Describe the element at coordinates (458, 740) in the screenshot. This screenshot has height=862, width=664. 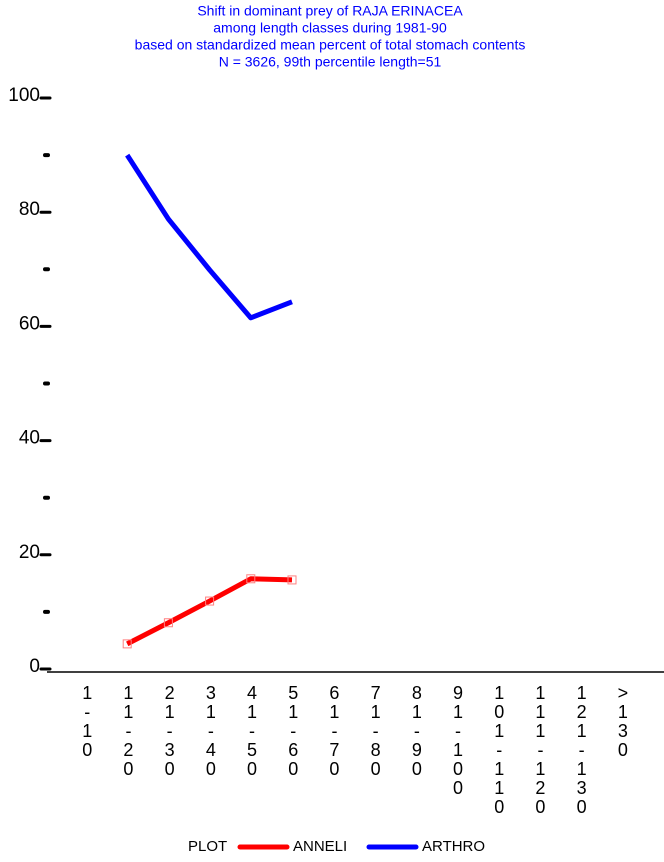
I see `x-tick-label: 91-100` at that location.